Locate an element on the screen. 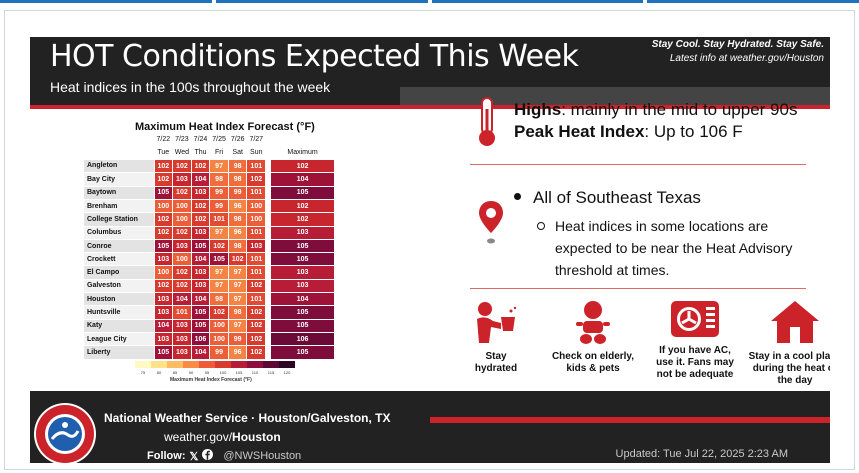  scale-label: 90 is located at coordinates (191, 372).